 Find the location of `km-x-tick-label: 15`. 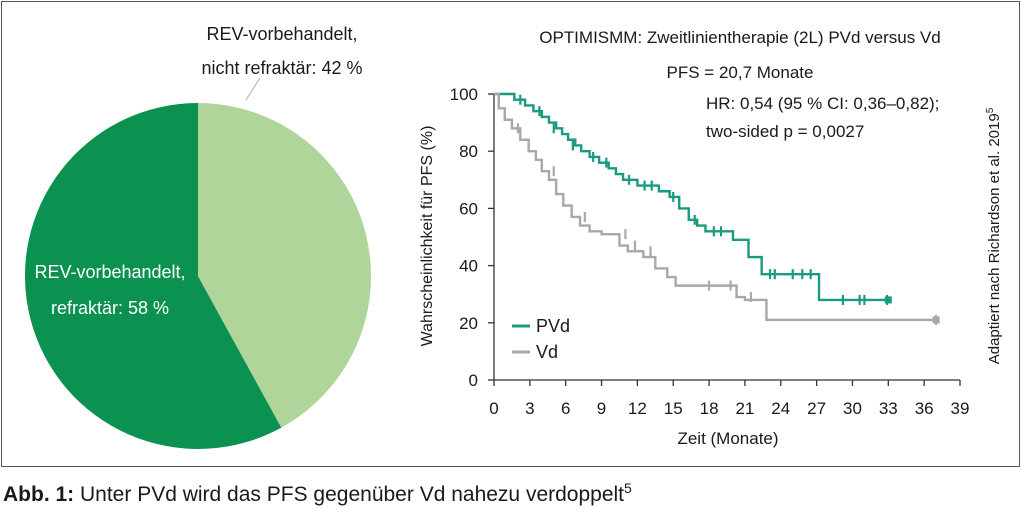

km-x-tick-label: 15 is located at coordinates (673, 408).